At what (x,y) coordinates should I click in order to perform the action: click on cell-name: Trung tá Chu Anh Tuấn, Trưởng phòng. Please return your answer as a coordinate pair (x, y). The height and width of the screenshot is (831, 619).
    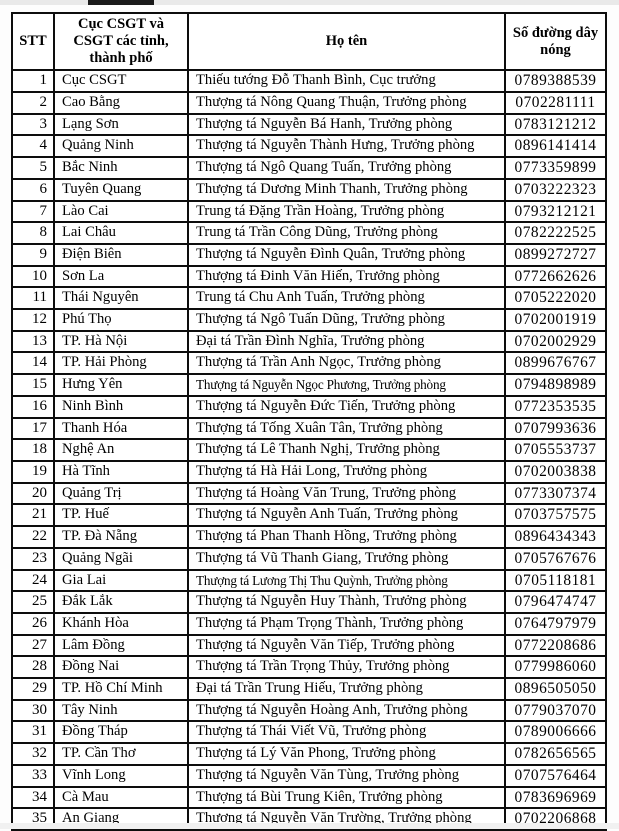
    Looking at the image, I should click on (346, 298).